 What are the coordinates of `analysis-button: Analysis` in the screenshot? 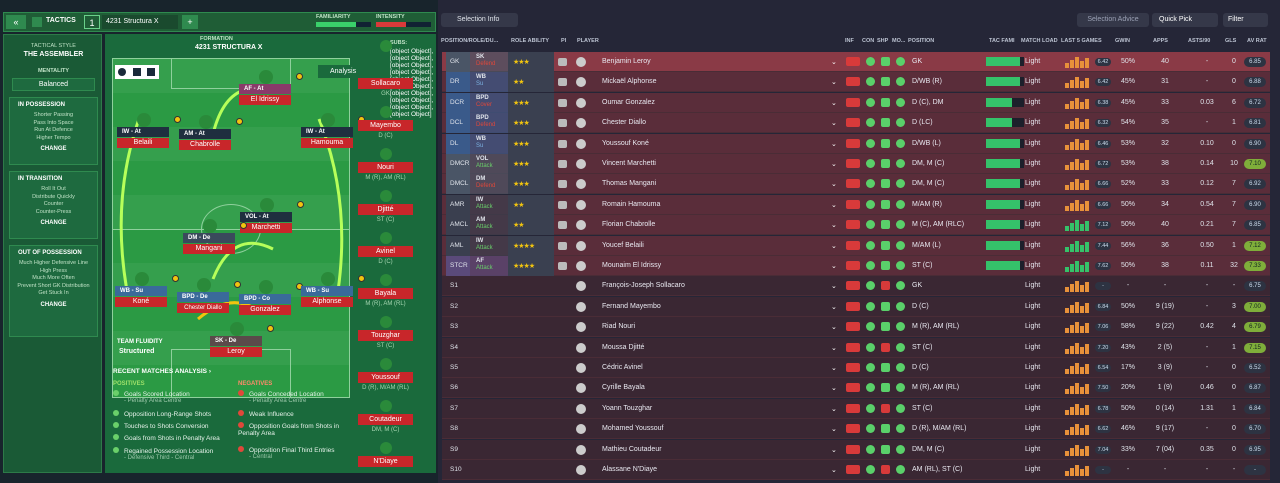 It's located at (341, 71).